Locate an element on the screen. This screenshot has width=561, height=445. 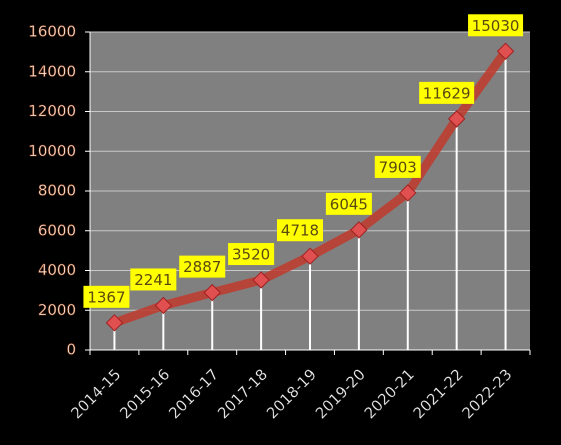
y-tick-label: 8000 is located at coordinates (57, 191).